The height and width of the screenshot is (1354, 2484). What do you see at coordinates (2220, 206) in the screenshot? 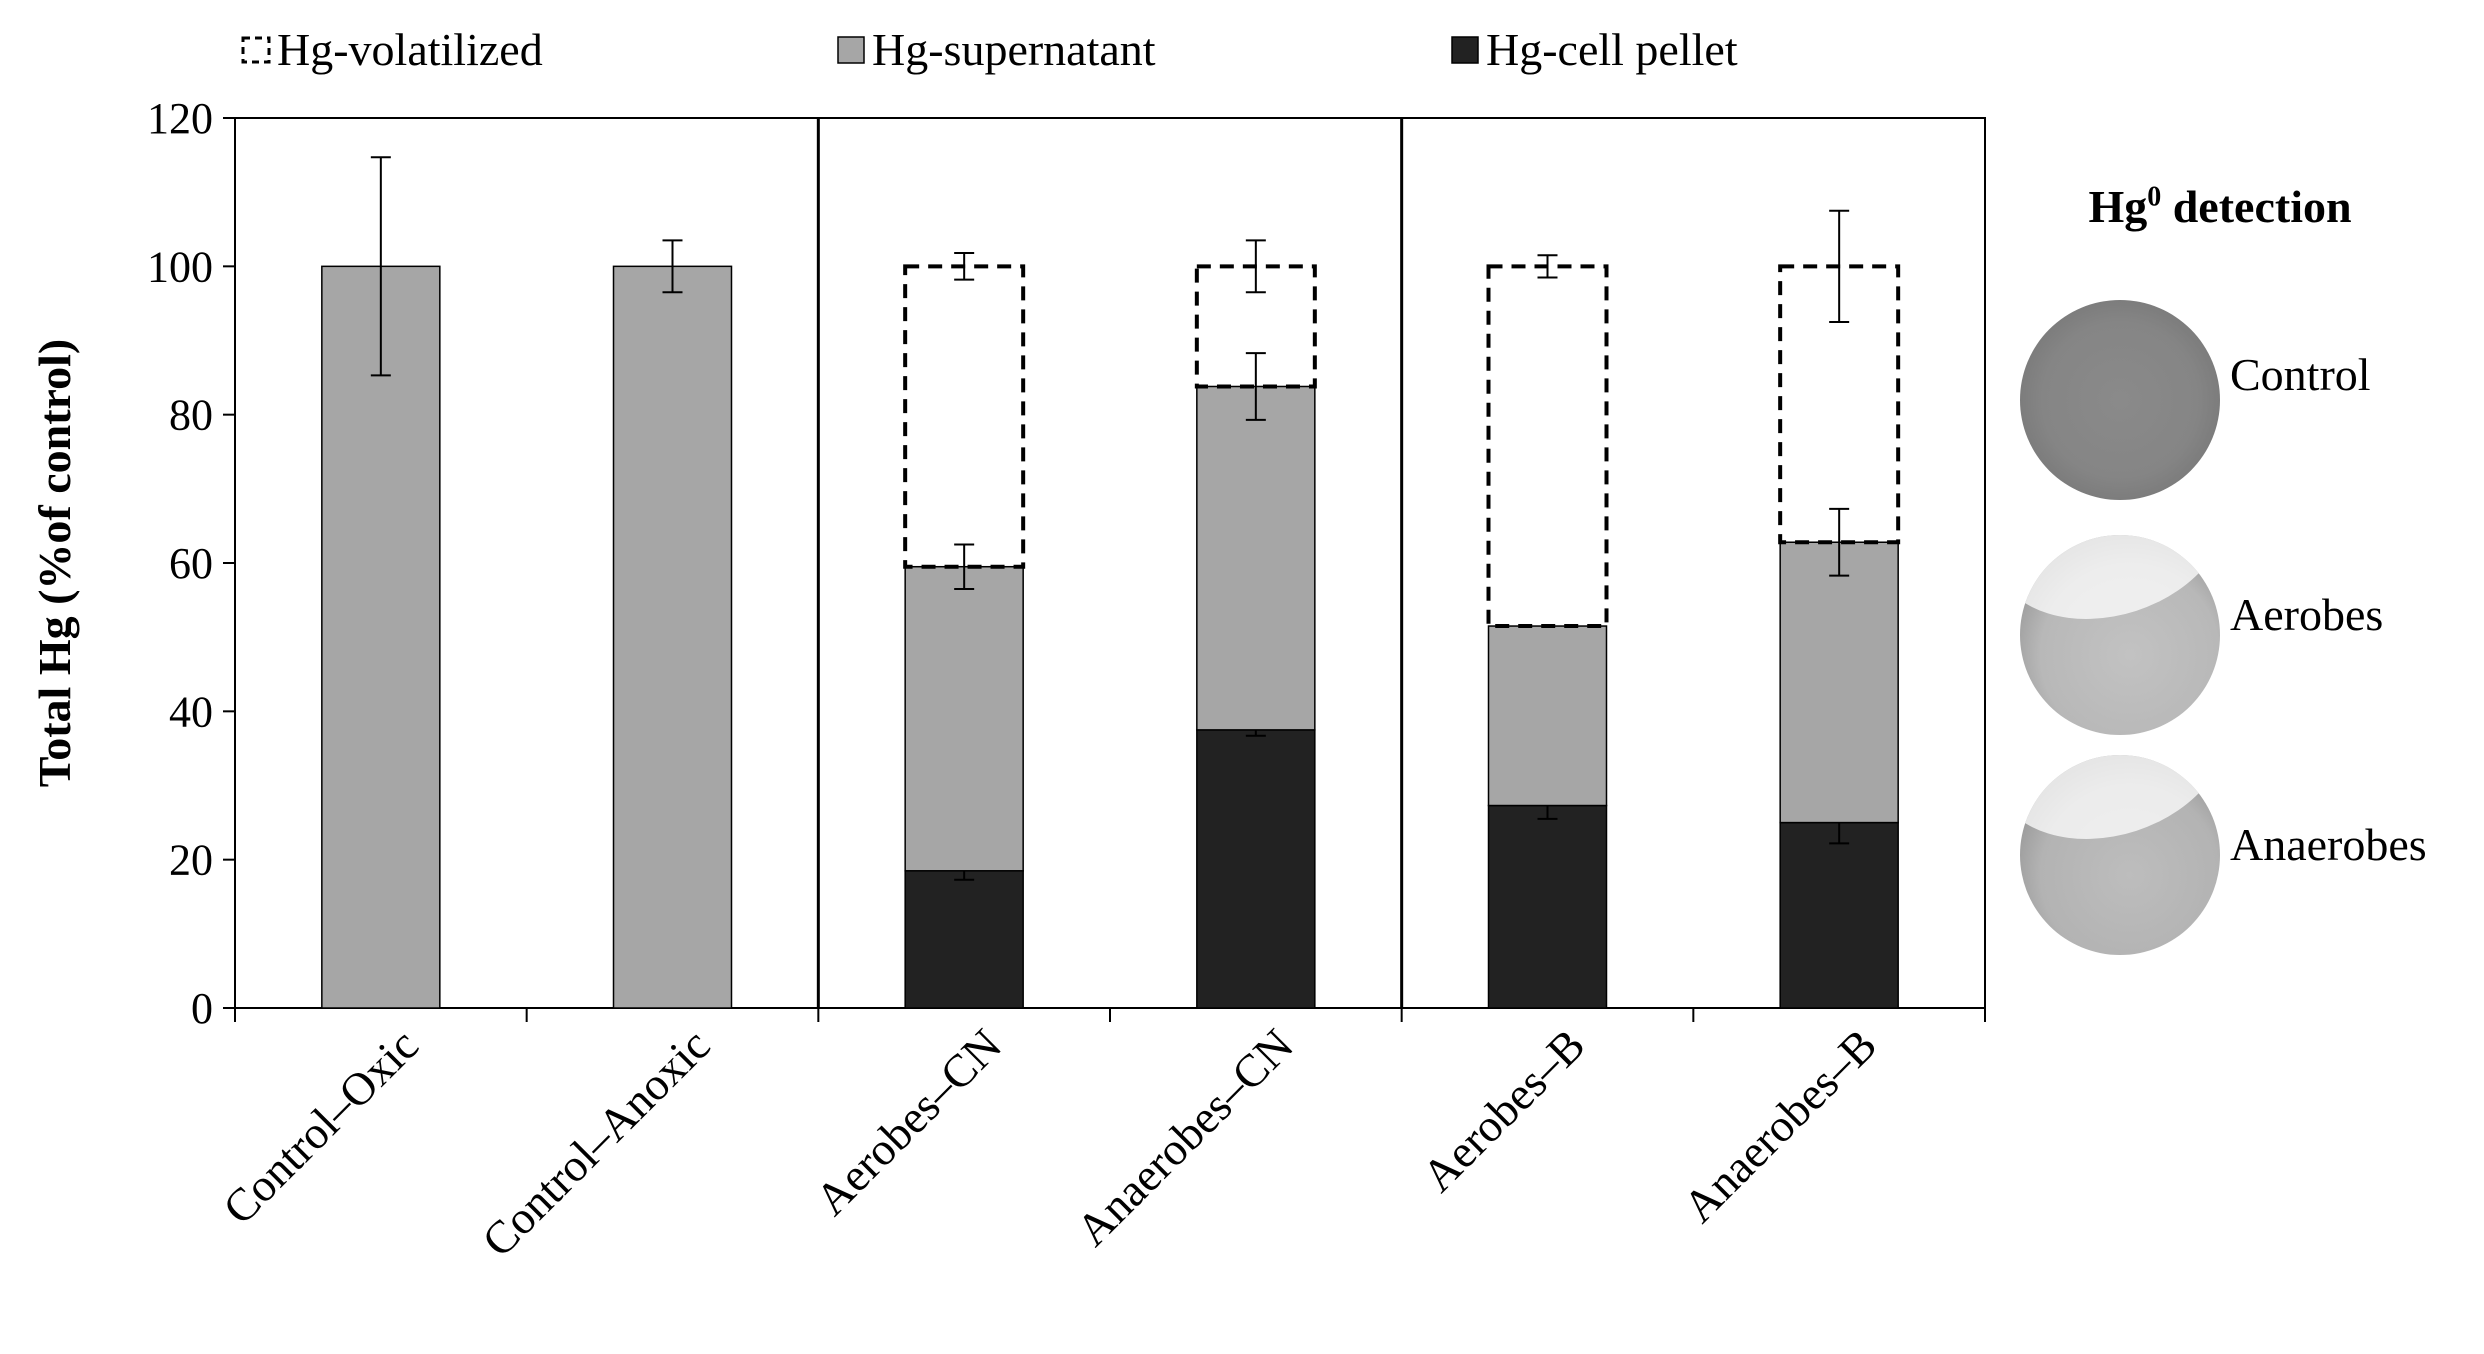
I see `inset-title: Hg0 detection` at bounding box center [2220, 206].